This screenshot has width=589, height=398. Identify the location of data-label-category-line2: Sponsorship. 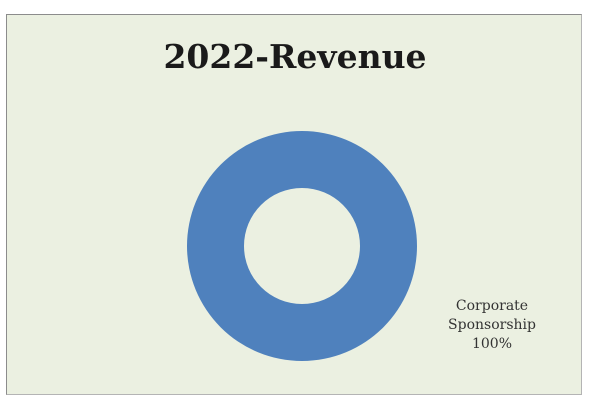
(492, 325).